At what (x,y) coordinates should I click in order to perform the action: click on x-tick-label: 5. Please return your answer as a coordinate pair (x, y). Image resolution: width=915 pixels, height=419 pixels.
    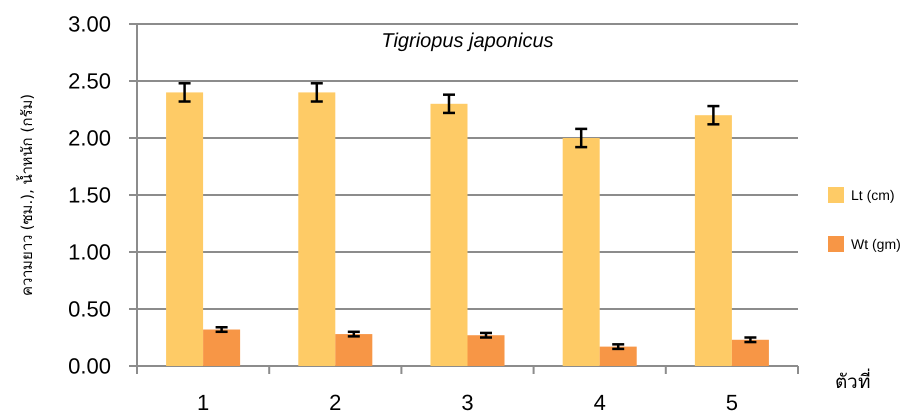
    Looking at the image, I should click on (732, 402).